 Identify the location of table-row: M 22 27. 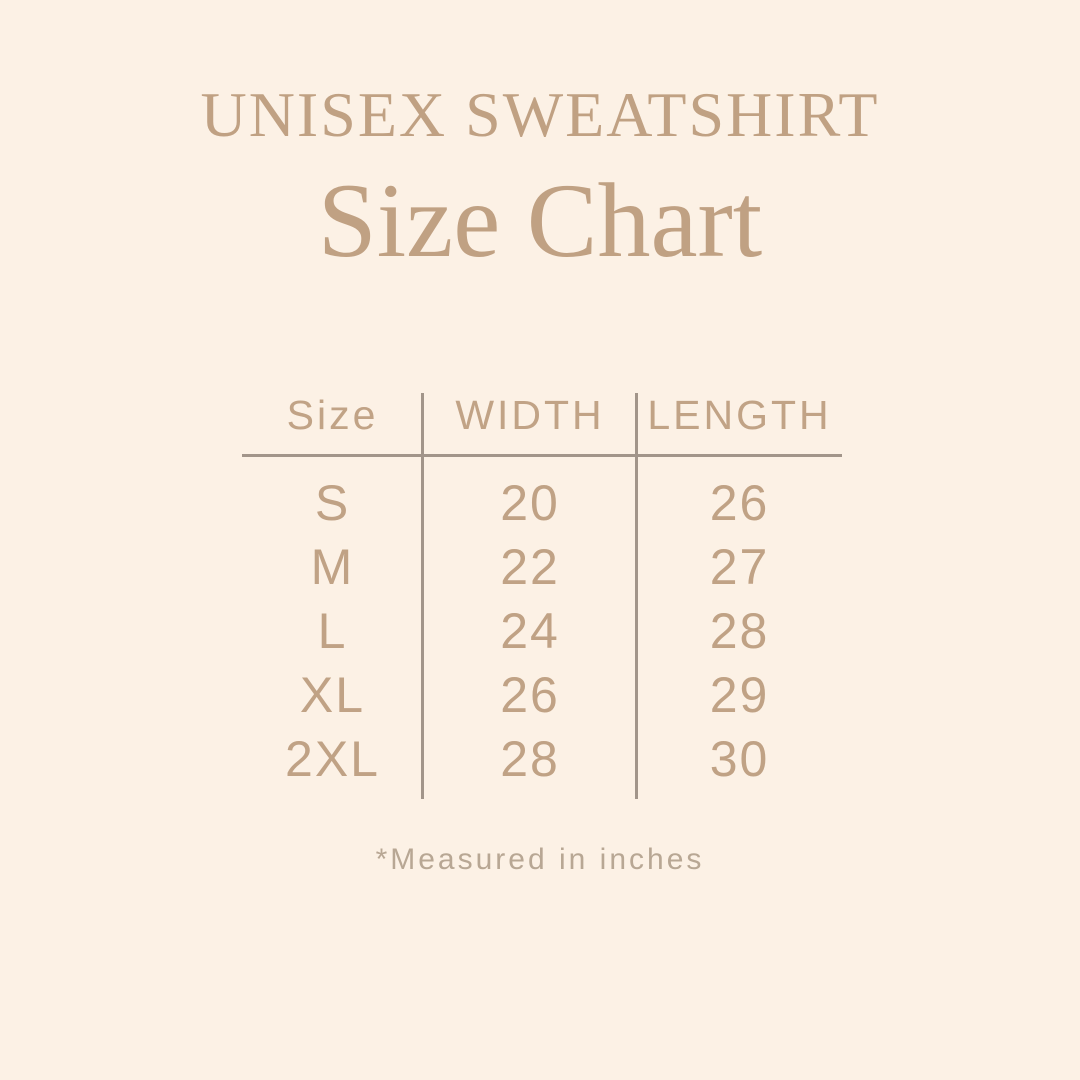
(542, 567).